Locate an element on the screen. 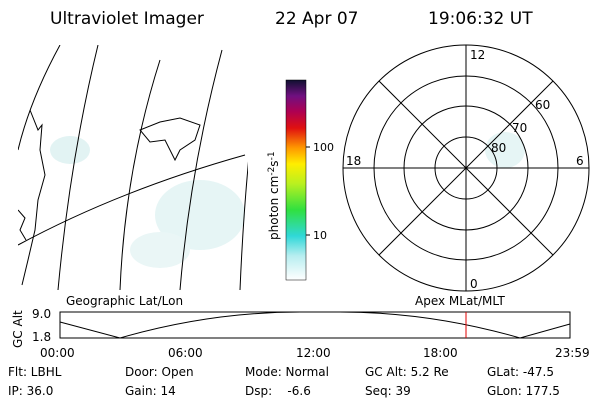  time: 19:06:32 UT is located at coordinates (480, 19).